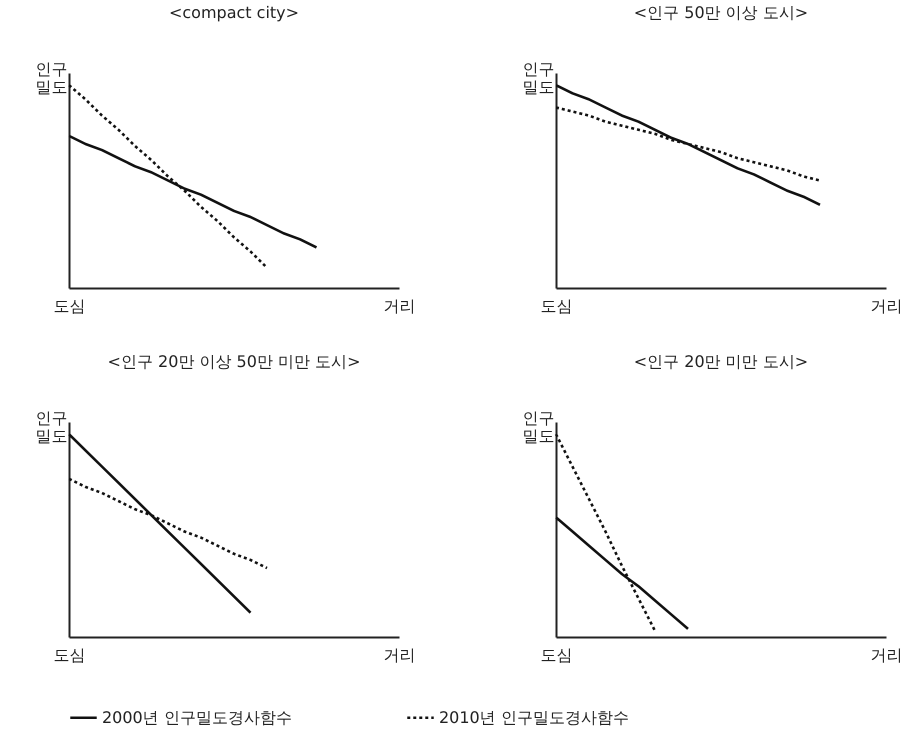 Image resolution: width=914 pixels, height=740 pixels. Describe the element at coordinates (721, 12) in the screenshot. I see `chart-title: <인구 50만 이상 도시>` at that location.